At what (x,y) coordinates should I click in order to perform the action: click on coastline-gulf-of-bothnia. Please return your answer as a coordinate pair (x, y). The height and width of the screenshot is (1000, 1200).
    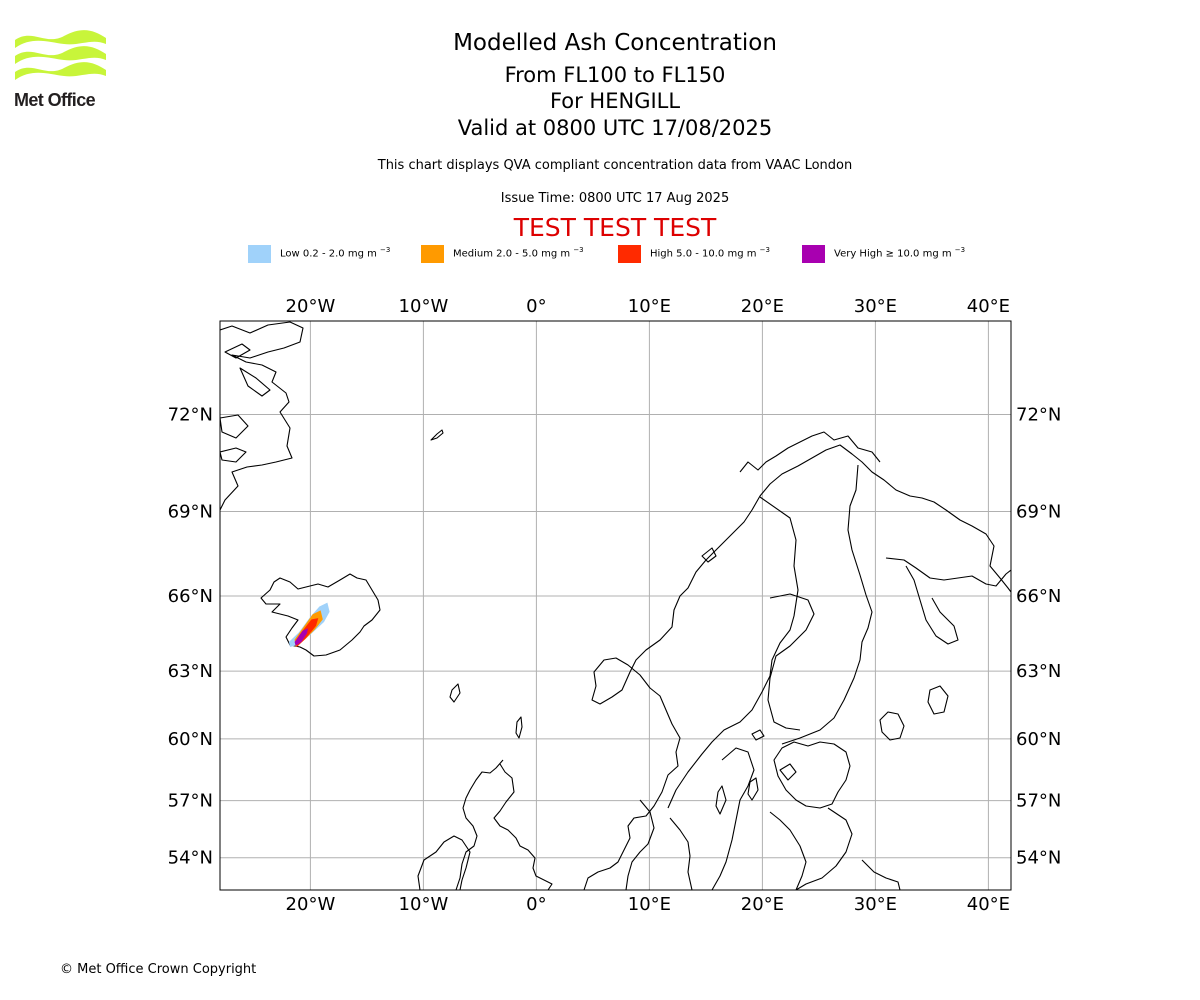
    Looking at the image, I should click on (791, 662).